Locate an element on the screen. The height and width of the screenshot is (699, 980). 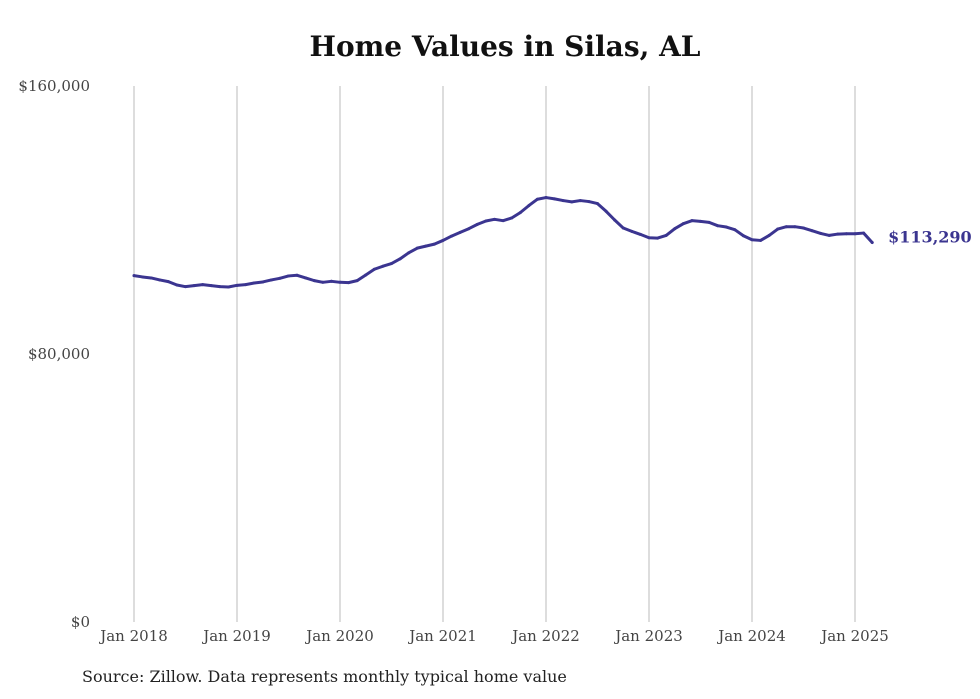
end-value-label: $113,290 is located at coordinates (930, 236).